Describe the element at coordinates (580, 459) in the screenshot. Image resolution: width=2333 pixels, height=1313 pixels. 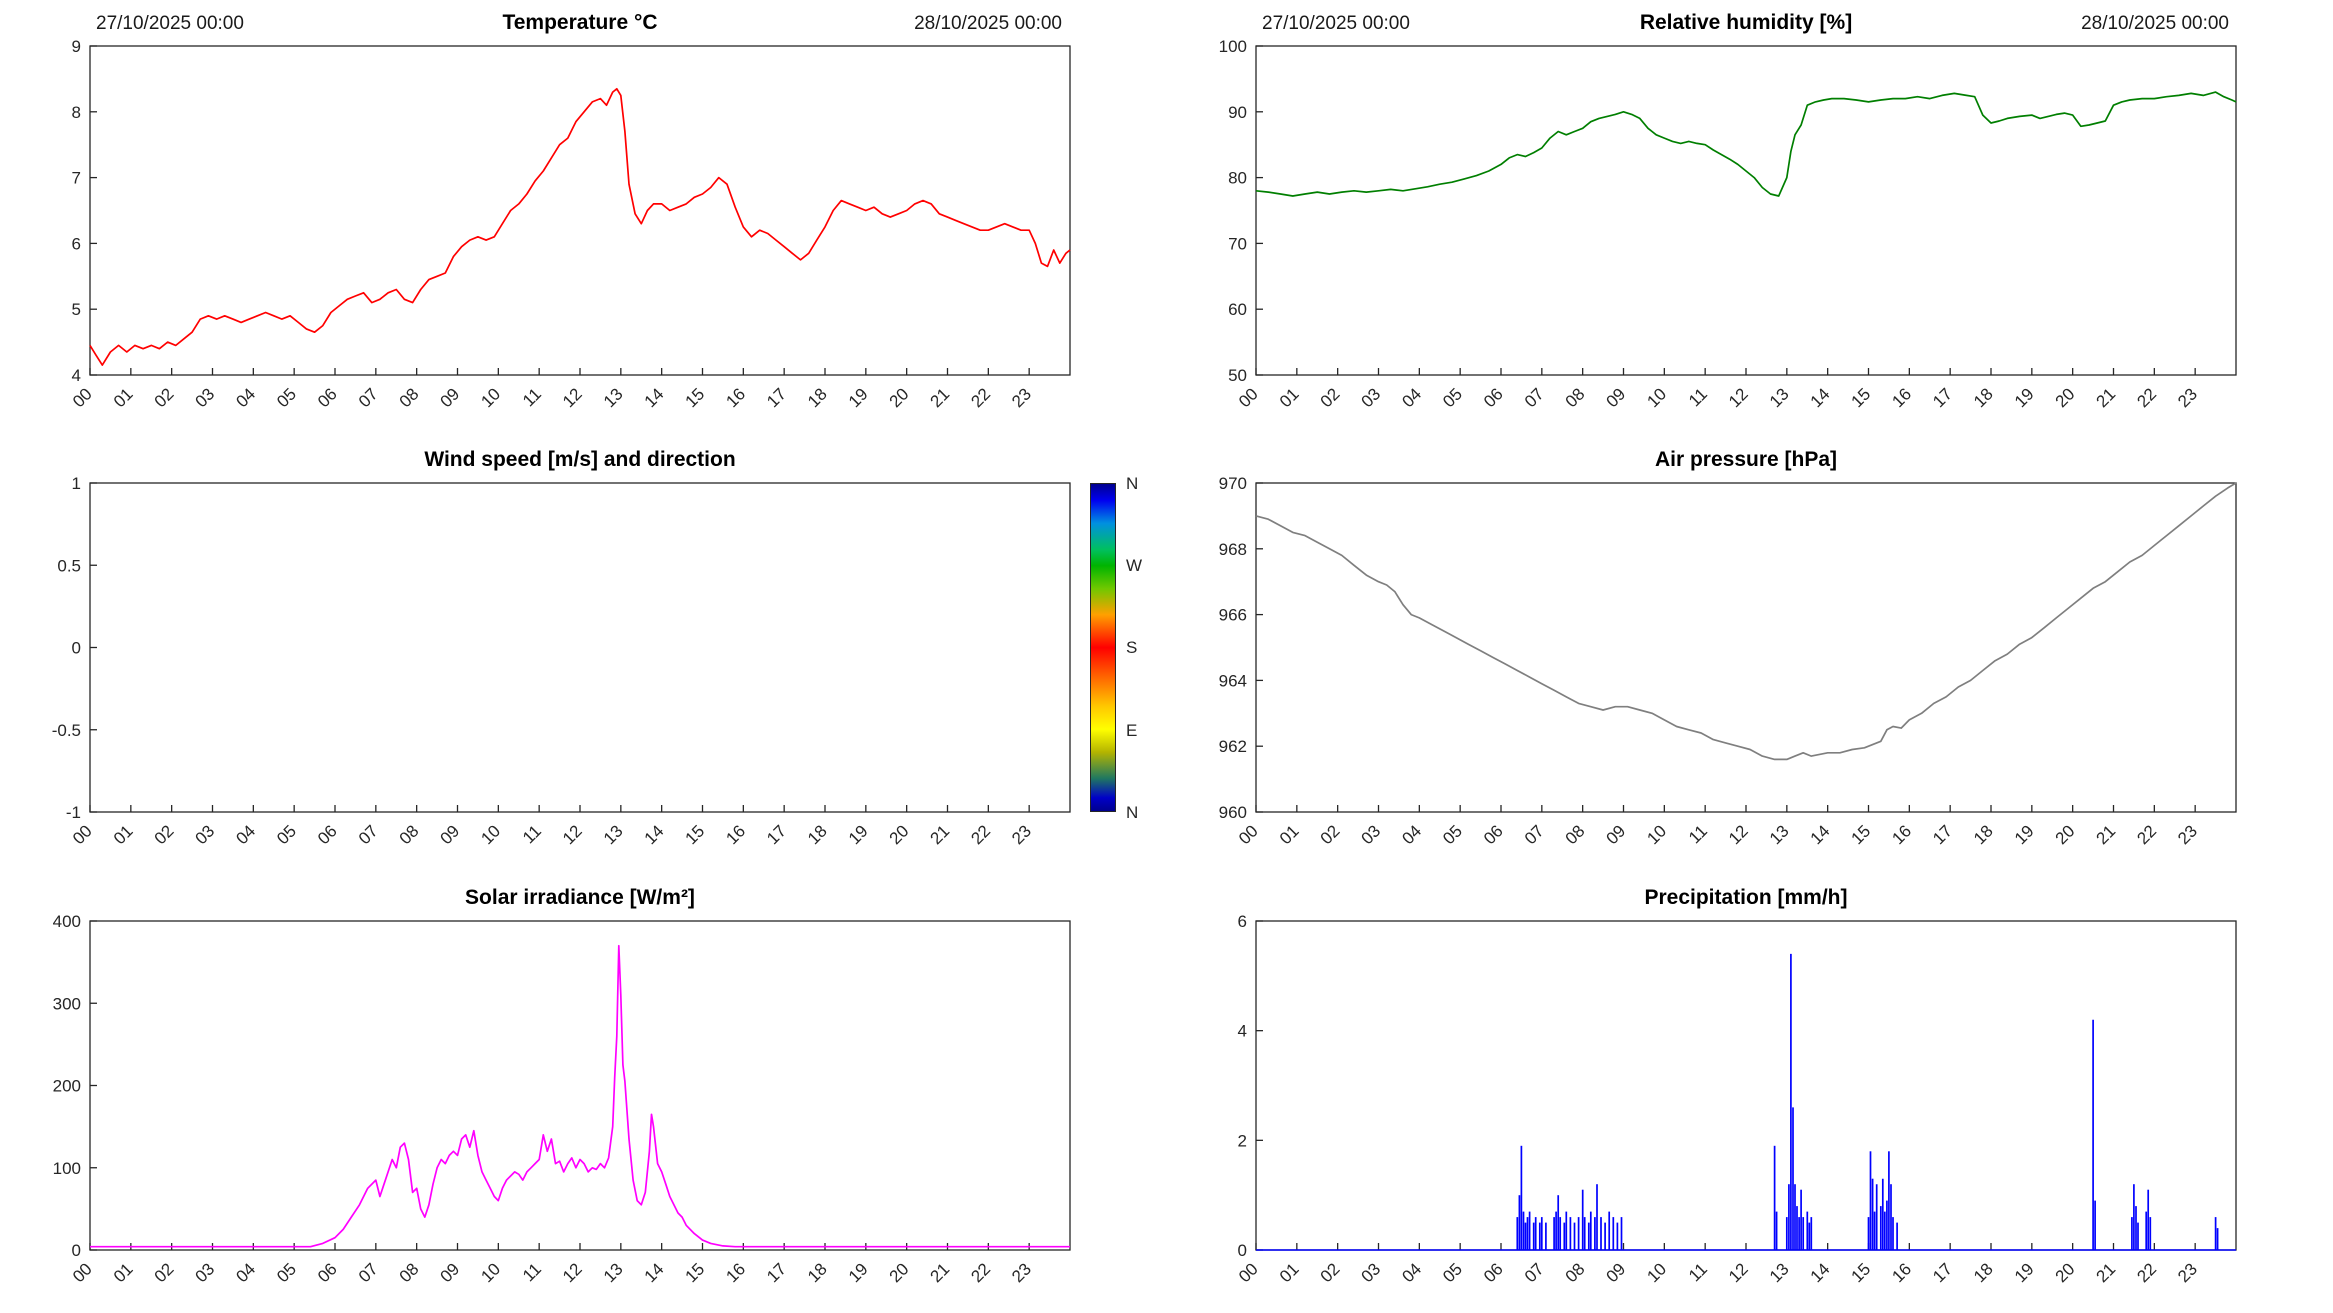
I see `wind-title: Wind speed [m/s] and direction` at that location.